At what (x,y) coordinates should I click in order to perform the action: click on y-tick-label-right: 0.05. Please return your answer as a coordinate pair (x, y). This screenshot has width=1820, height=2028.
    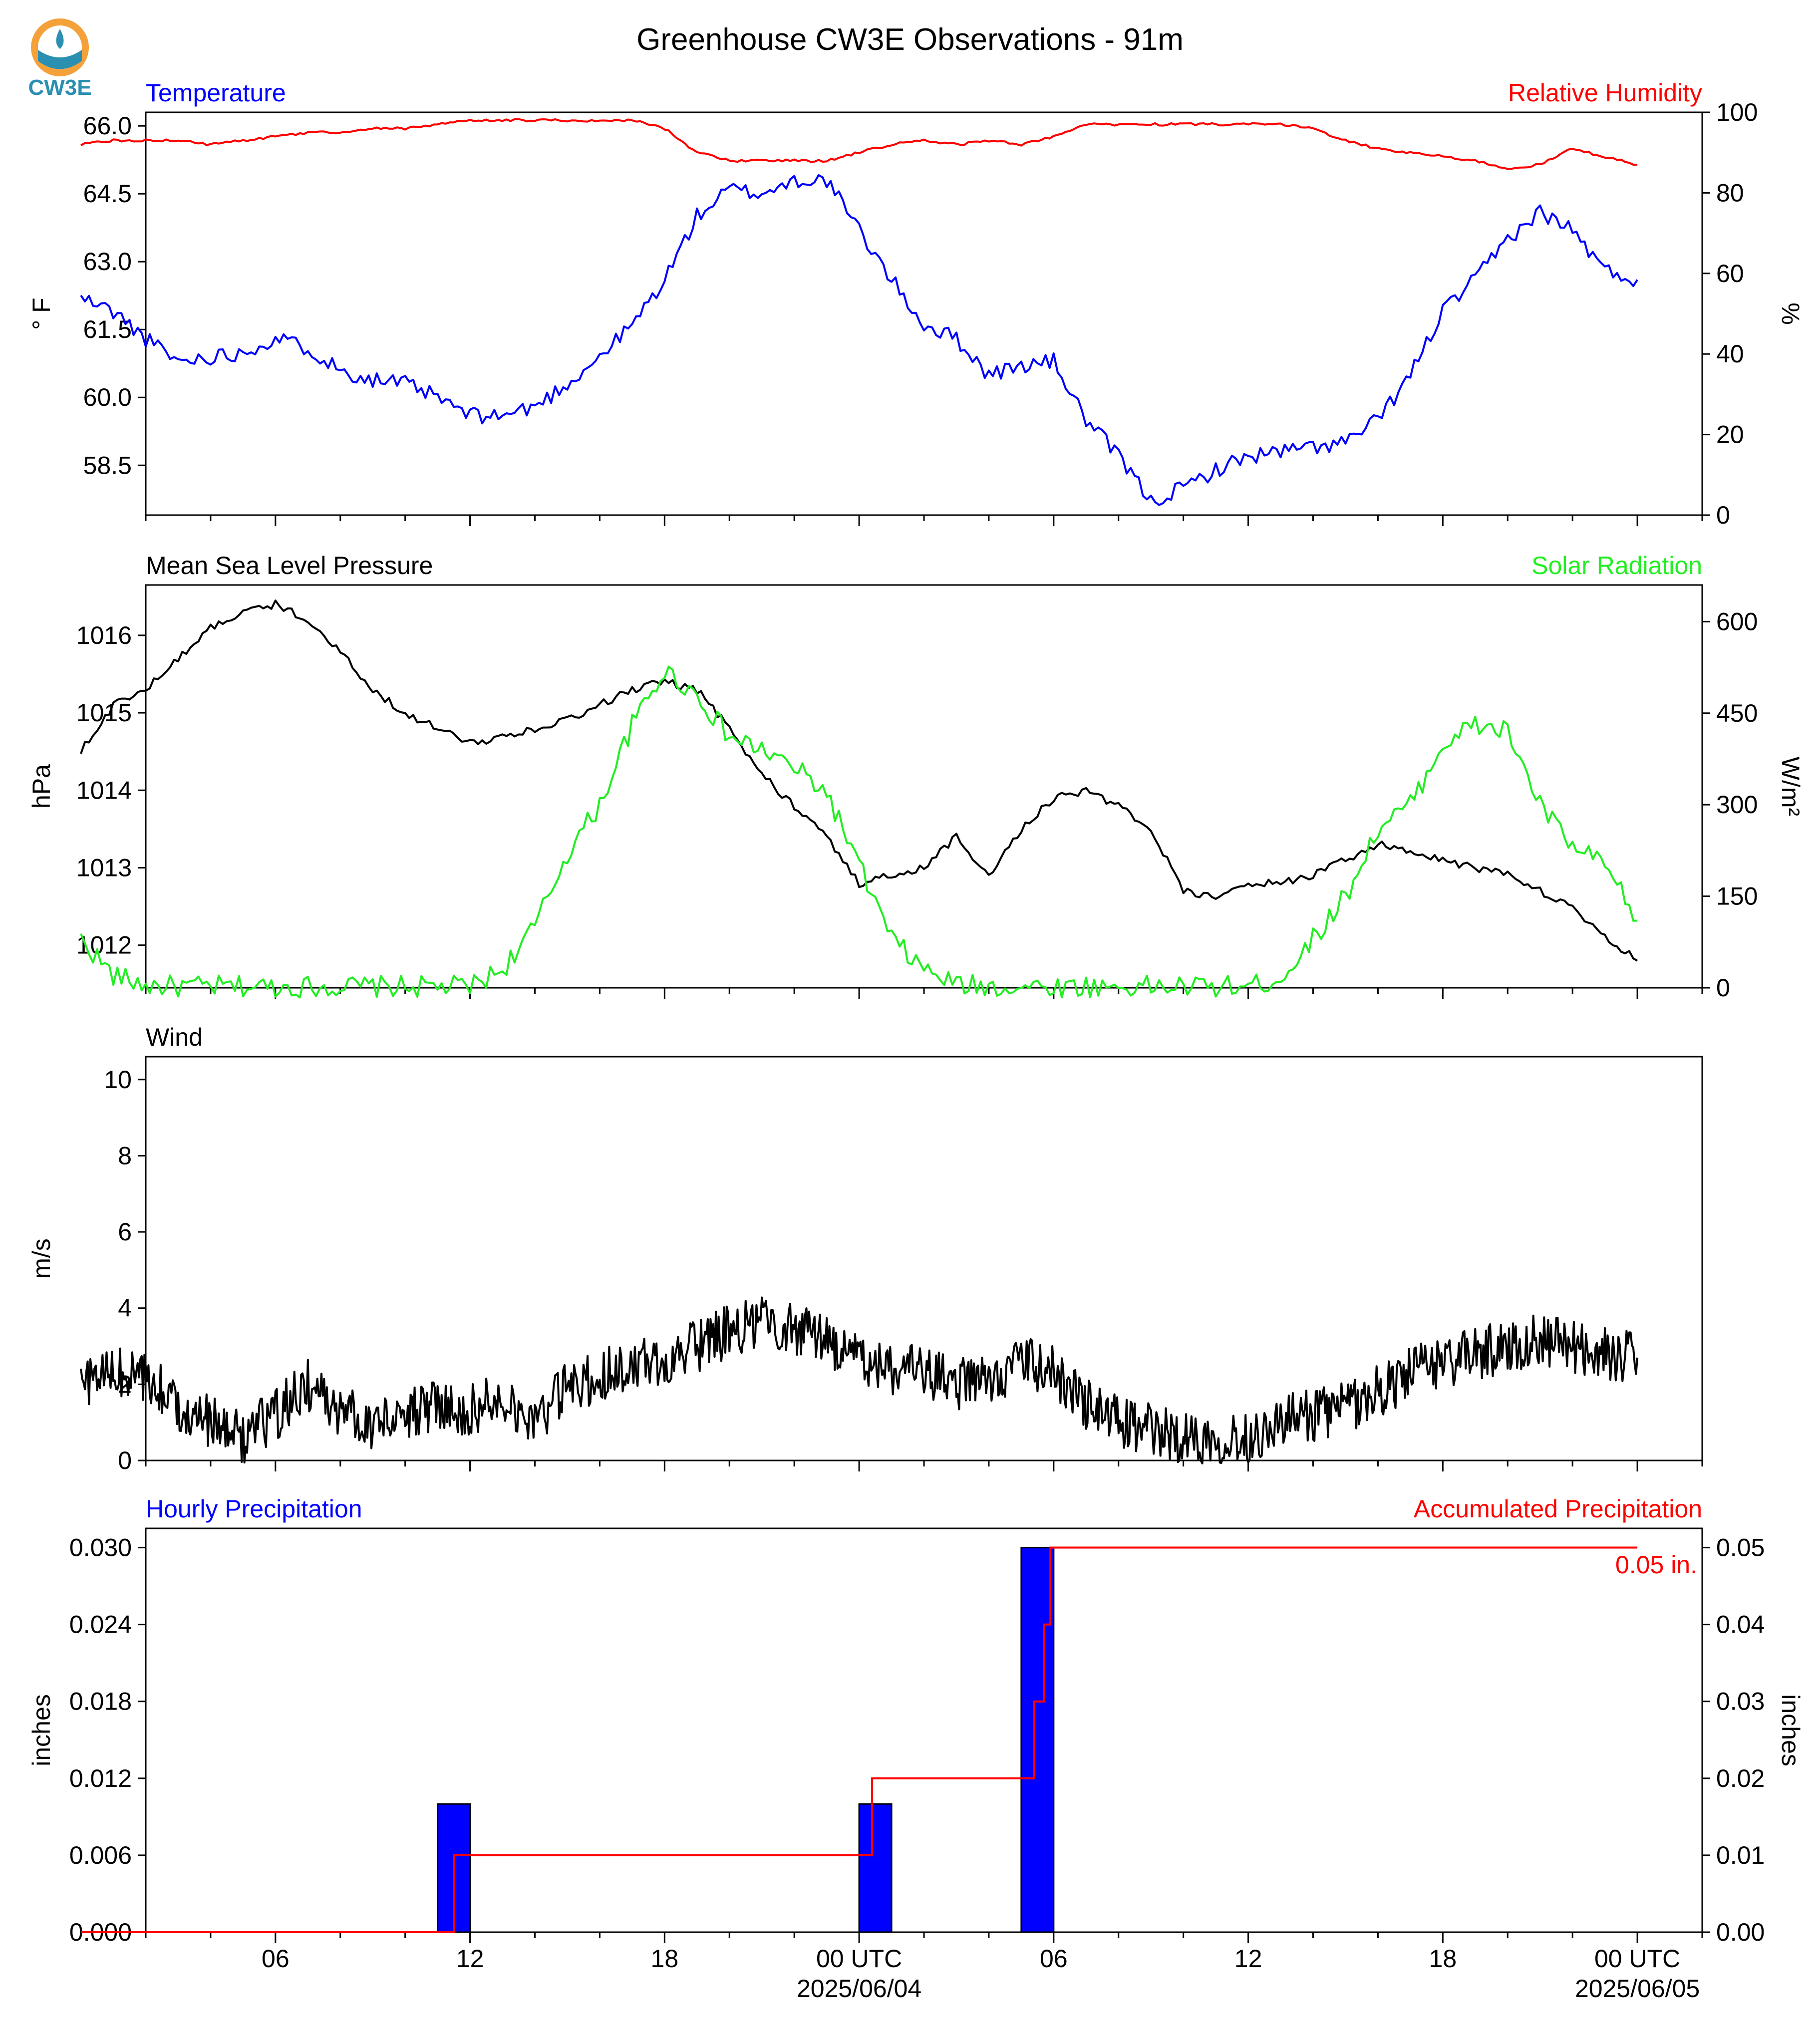
    Looking at the image, I should click on (1740, 1548).